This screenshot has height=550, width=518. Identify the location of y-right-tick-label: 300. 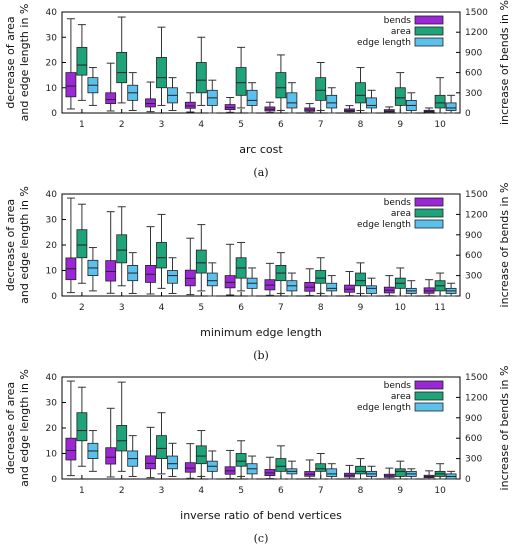
(473, 277).